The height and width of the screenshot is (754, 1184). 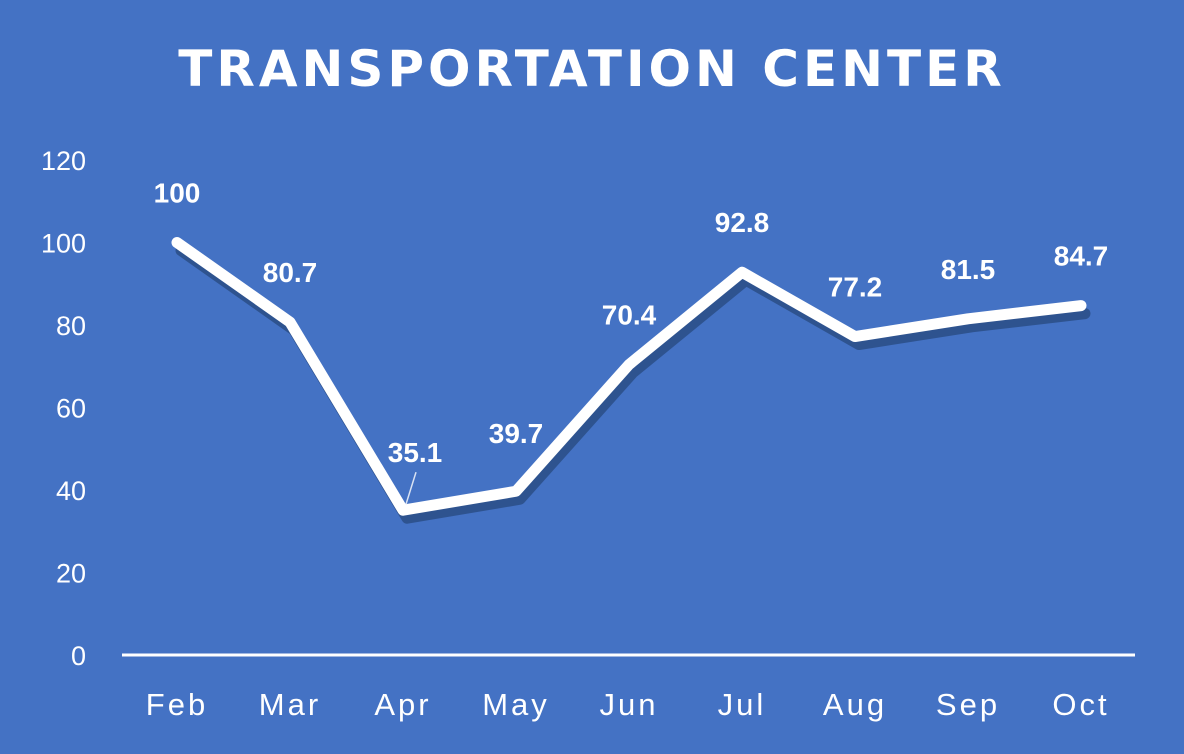 I want to click on y-tick-label: 120, so click(x=63, y=161).